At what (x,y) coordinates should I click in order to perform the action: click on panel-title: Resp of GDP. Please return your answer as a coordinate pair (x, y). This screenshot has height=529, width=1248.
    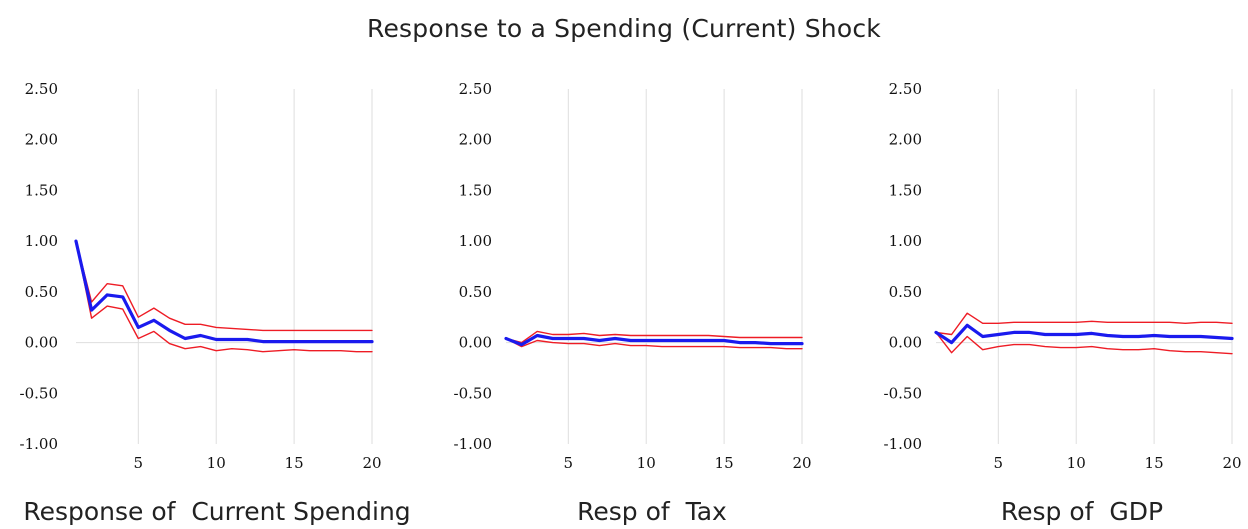
    Looking at the image, I should click on (1082, 511).